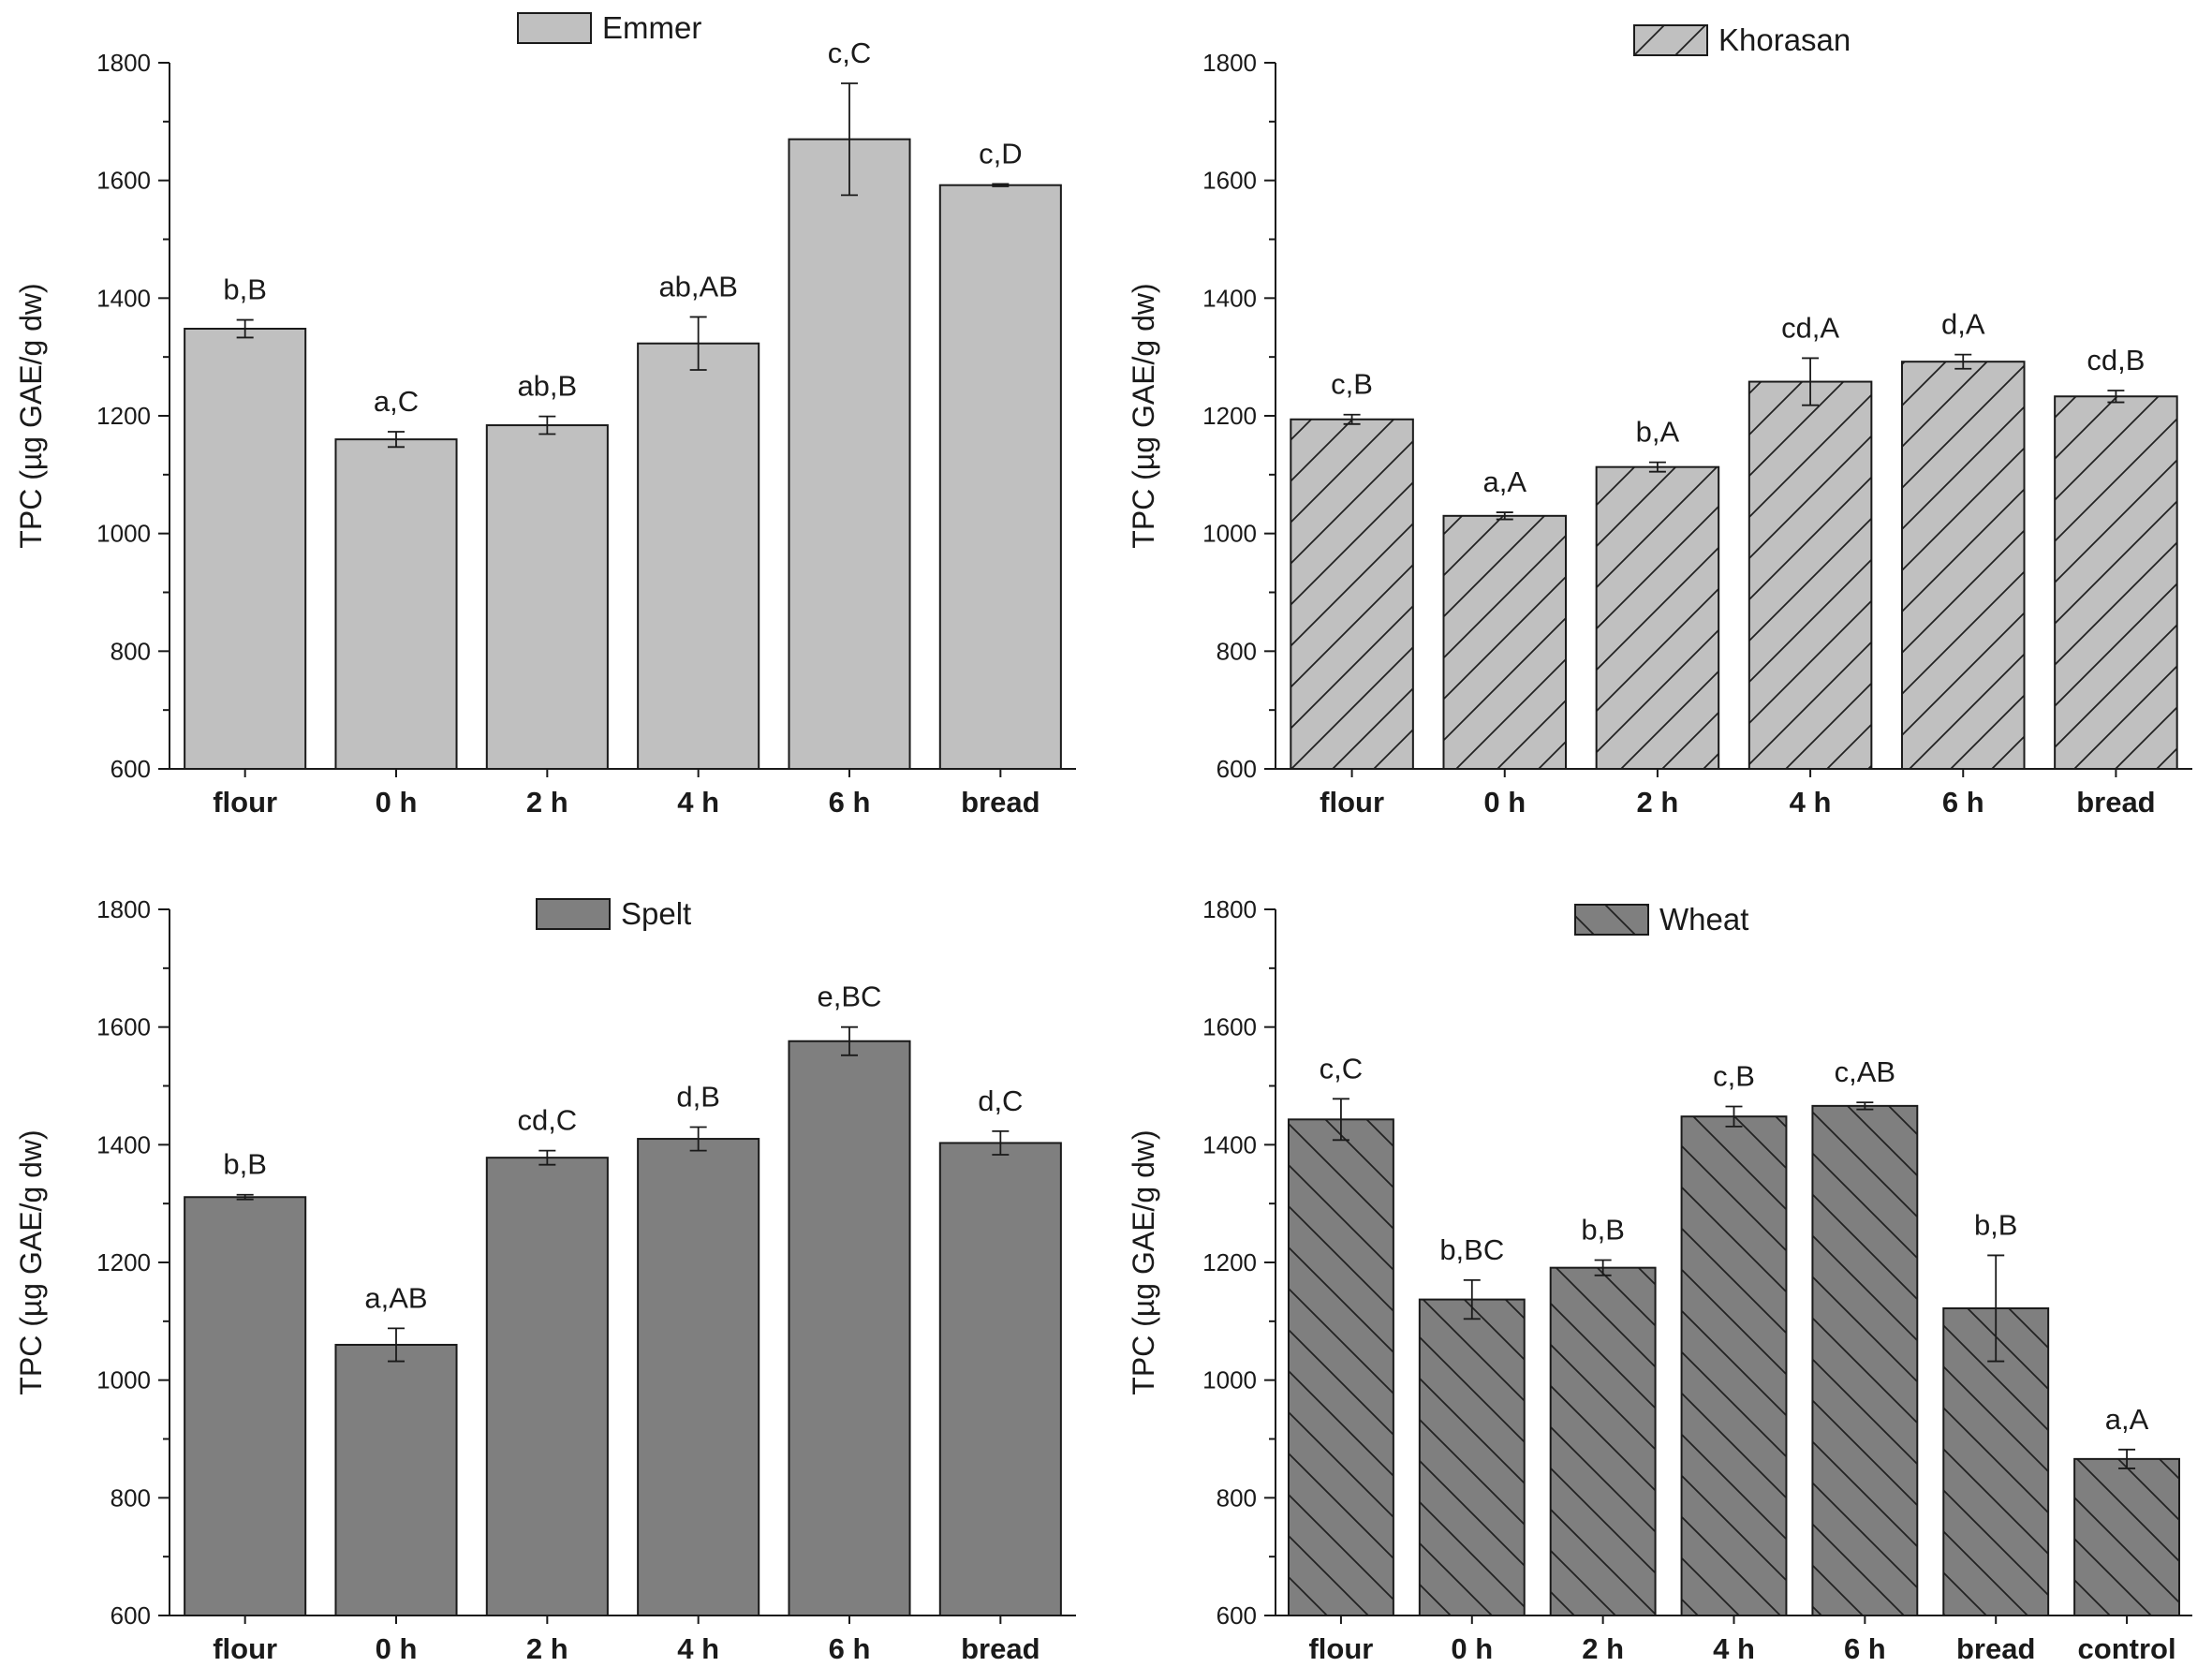 This screenshot has height=1667, width=2212. What do you see at coordinates (697, 286) in the screenshot?
I see `significance-label: ab,AB` at bounding box center [697, 286].